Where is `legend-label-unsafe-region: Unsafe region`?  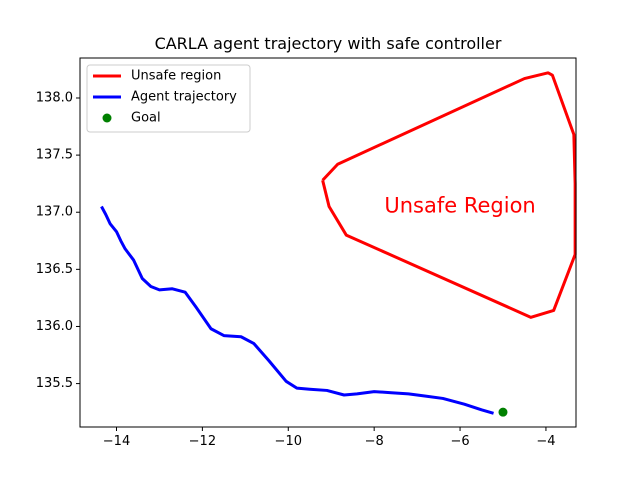 legend-label-unsafe-region: Unsafe region is located at coordinates (176, 76).